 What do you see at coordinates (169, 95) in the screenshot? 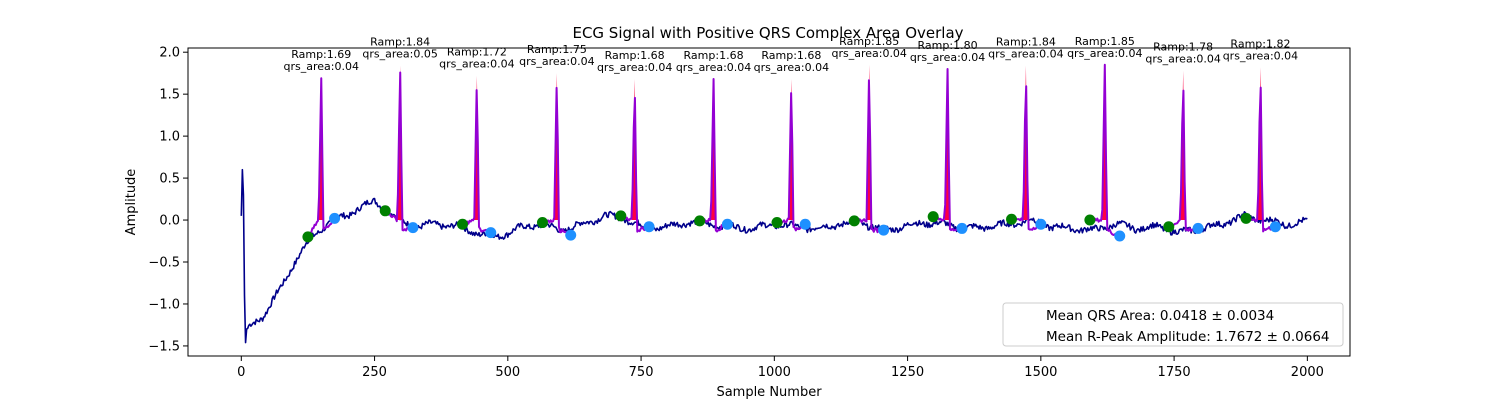
I see `y-tick-label: 1.5` at bounding box center [169, 95].